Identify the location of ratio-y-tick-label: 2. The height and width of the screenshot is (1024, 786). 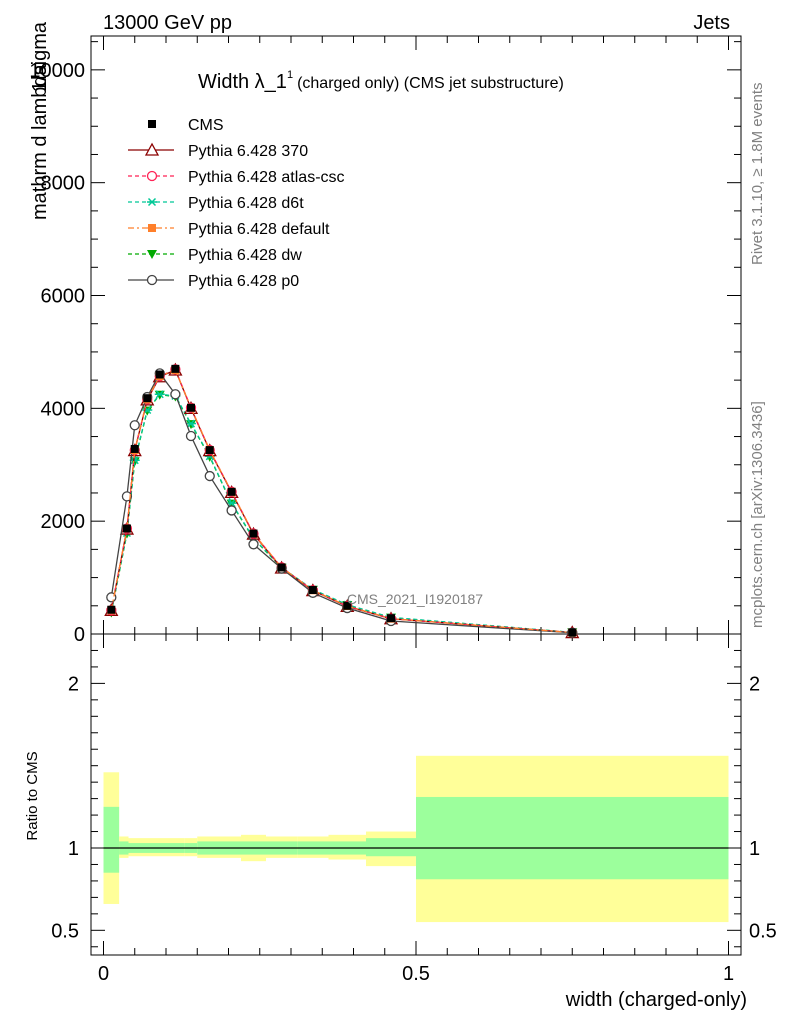
(73, 684).